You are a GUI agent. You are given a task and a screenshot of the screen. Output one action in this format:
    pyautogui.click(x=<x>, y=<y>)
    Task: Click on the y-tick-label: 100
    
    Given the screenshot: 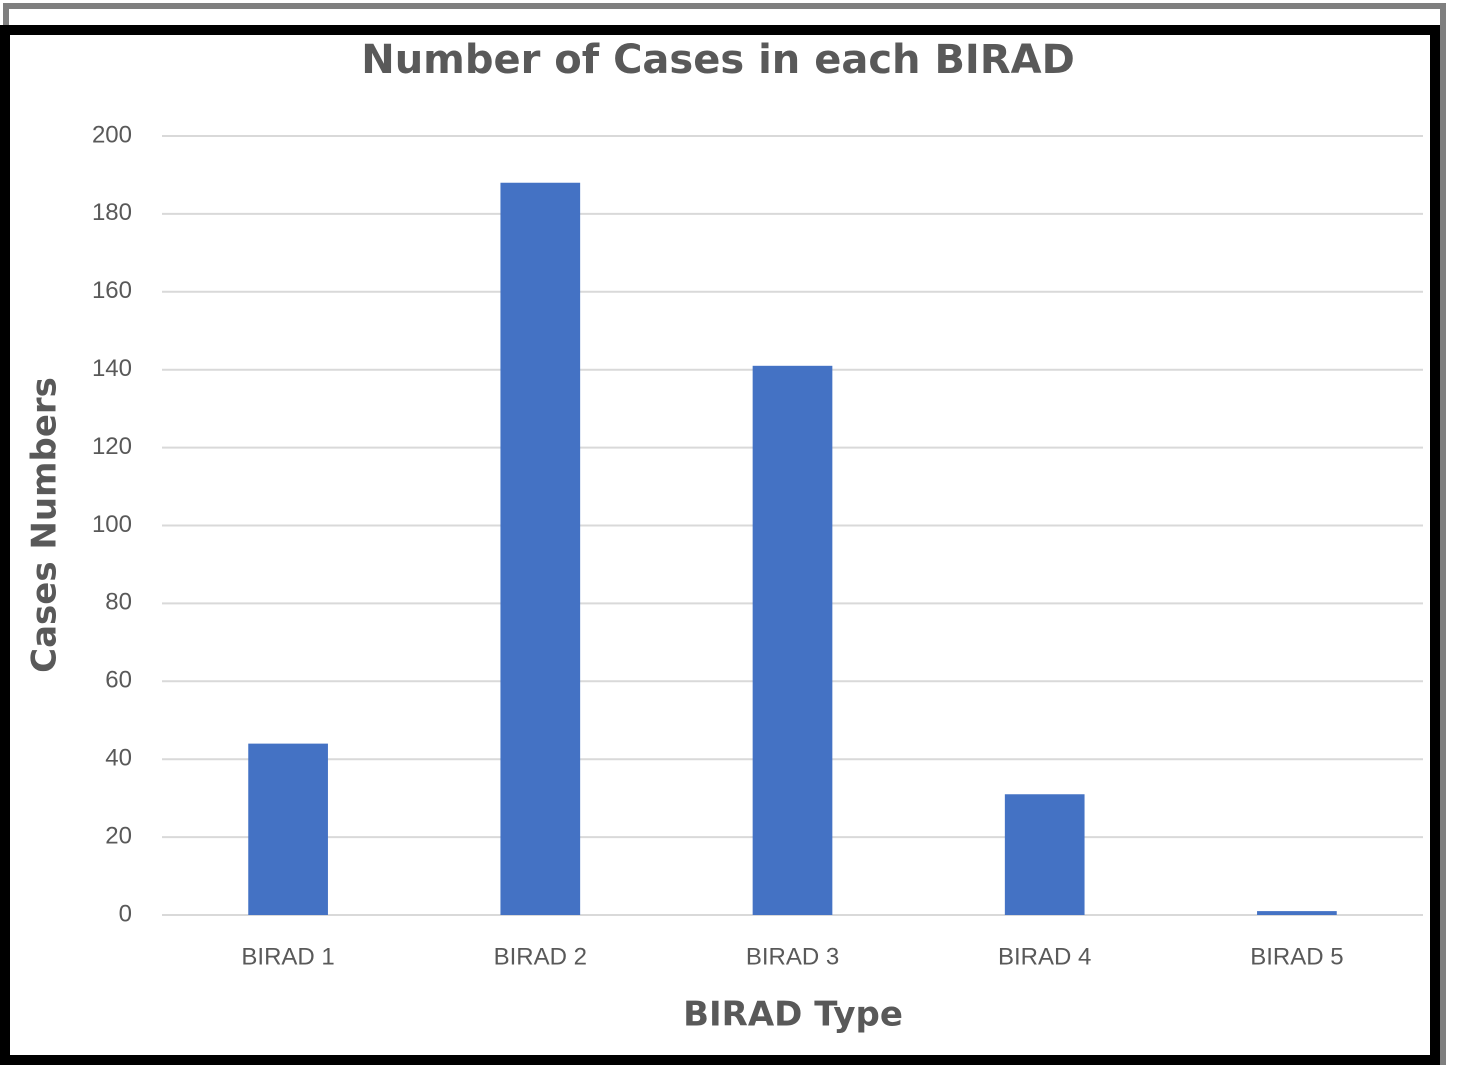 What is the action you would take?
    pyautogui.click(x=112, y=524)
    